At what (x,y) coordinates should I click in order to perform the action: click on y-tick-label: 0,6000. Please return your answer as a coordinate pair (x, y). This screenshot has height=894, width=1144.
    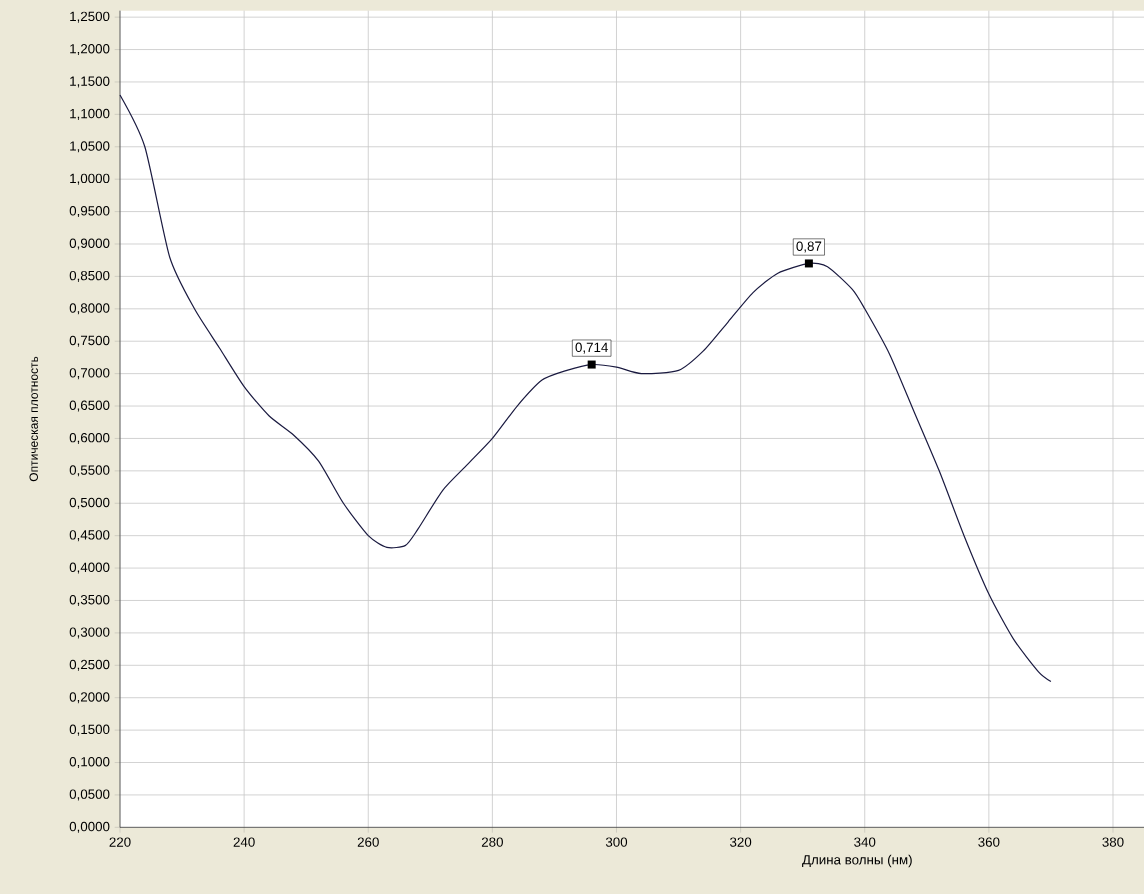
    Looking at the image, I should click on (89, 438).